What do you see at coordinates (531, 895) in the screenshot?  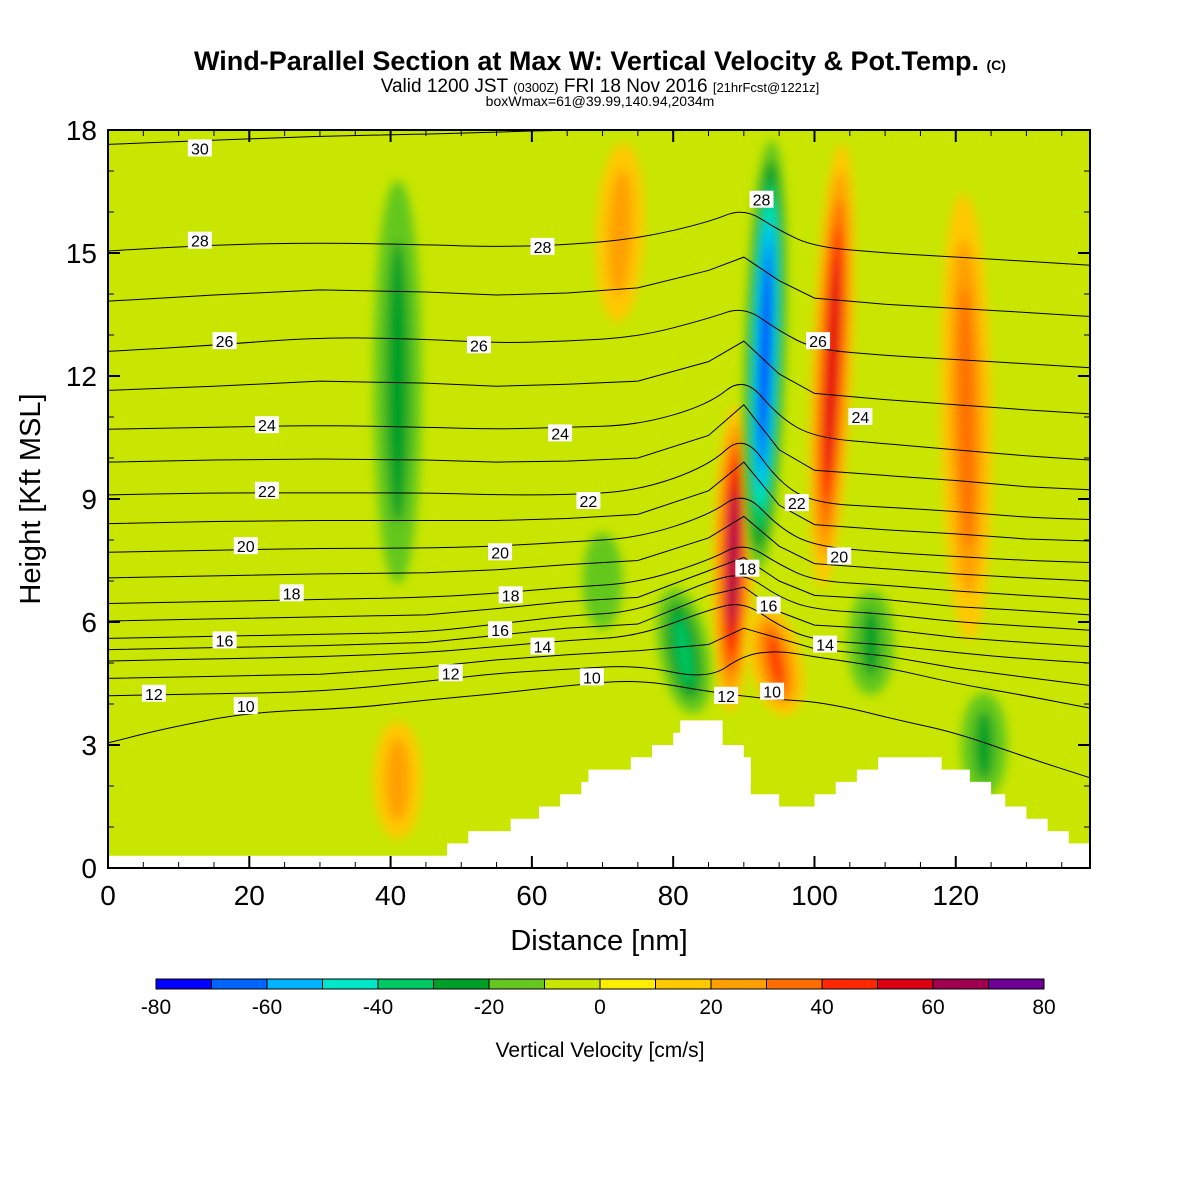 I see `x-tick-label: 60` at bounding box center [531, 895].